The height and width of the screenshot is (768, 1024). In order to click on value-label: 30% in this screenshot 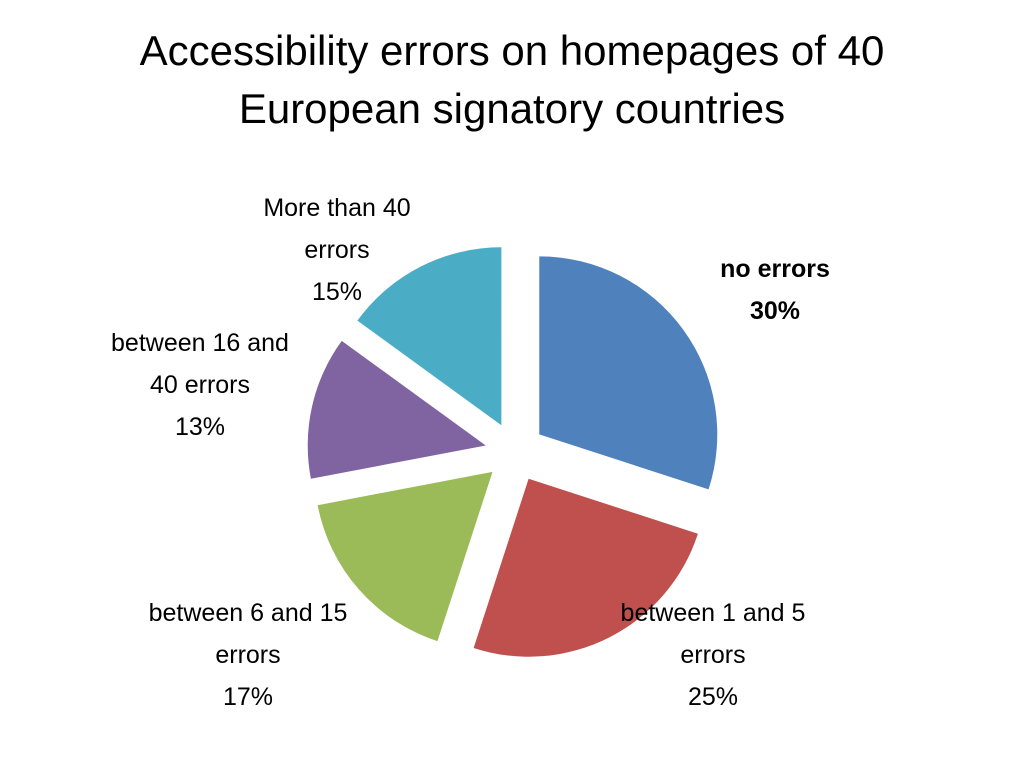, I will do `click(775, 311)`.